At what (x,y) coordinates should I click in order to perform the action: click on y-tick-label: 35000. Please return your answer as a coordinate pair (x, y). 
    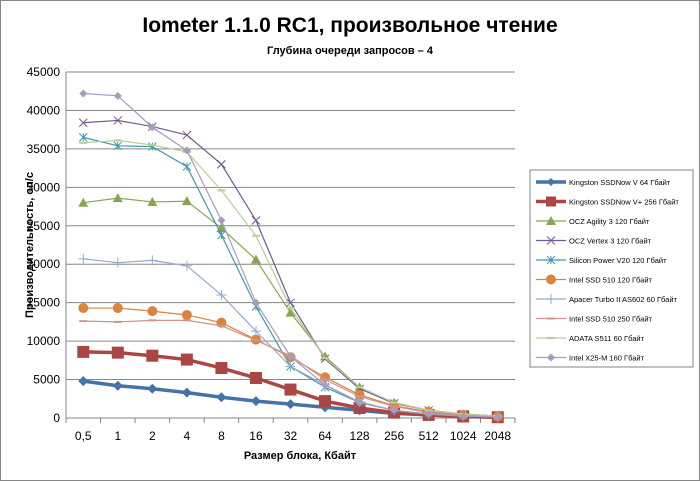
    Looking at the image, I should click on (44, 149).